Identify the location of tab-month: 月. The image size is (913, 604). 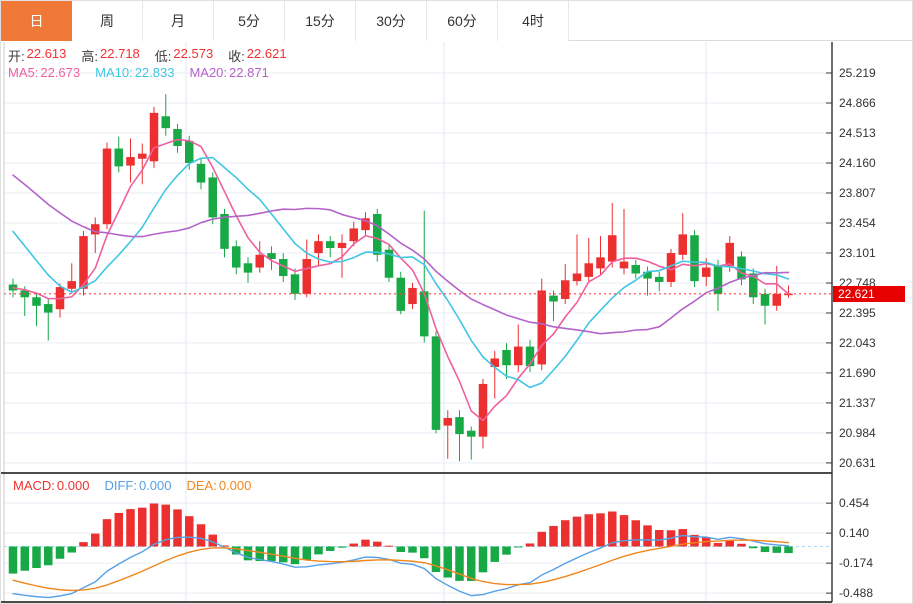
(178, 21).